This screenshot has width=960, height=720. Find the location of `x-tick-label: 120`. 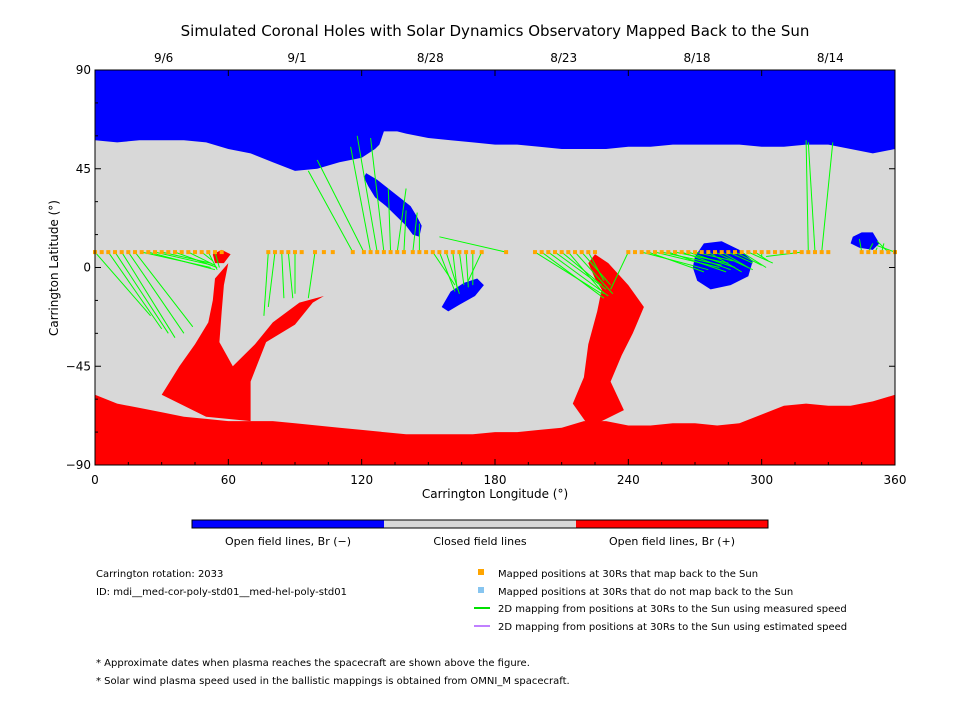

x-tick-label: 120 is located at coordinates (361, 480).